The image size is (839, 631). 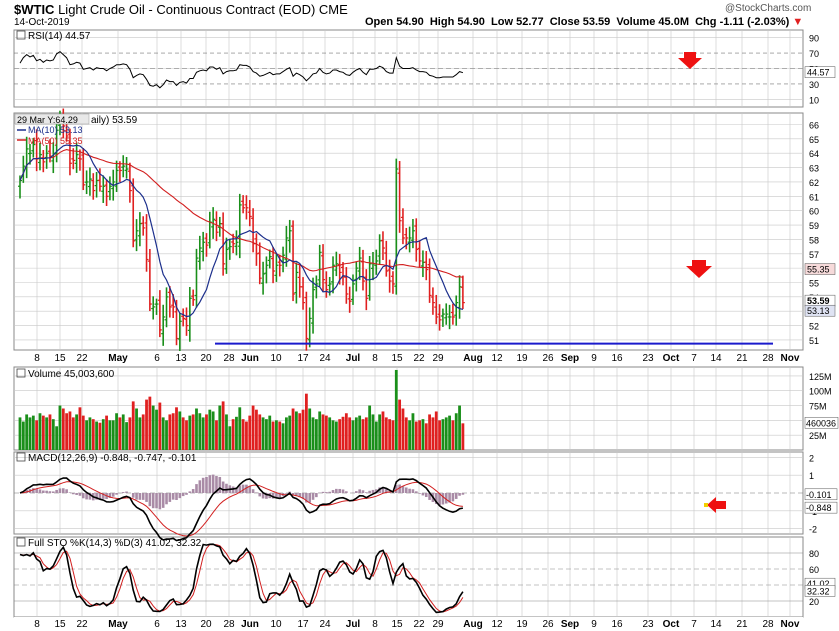 I want to click on volume-value: 45.0M, so click(x=673, y=22).